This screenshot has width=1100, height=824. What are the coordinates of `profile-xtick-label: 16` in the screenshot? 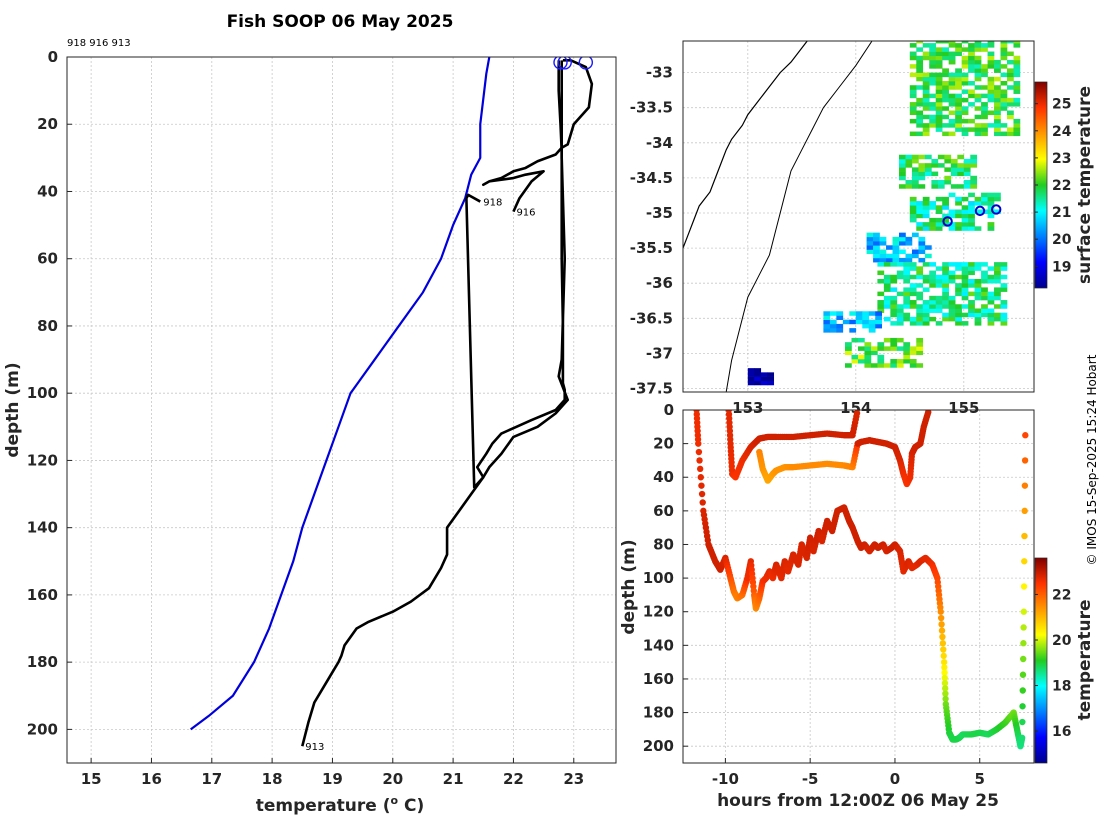 It's located at (151, 779).